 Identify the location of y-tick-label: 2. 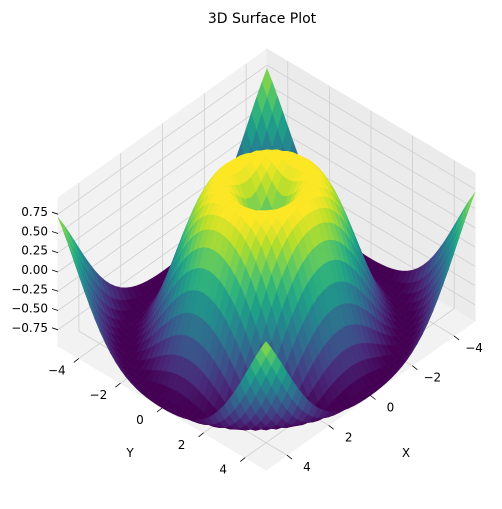
(182, 445).